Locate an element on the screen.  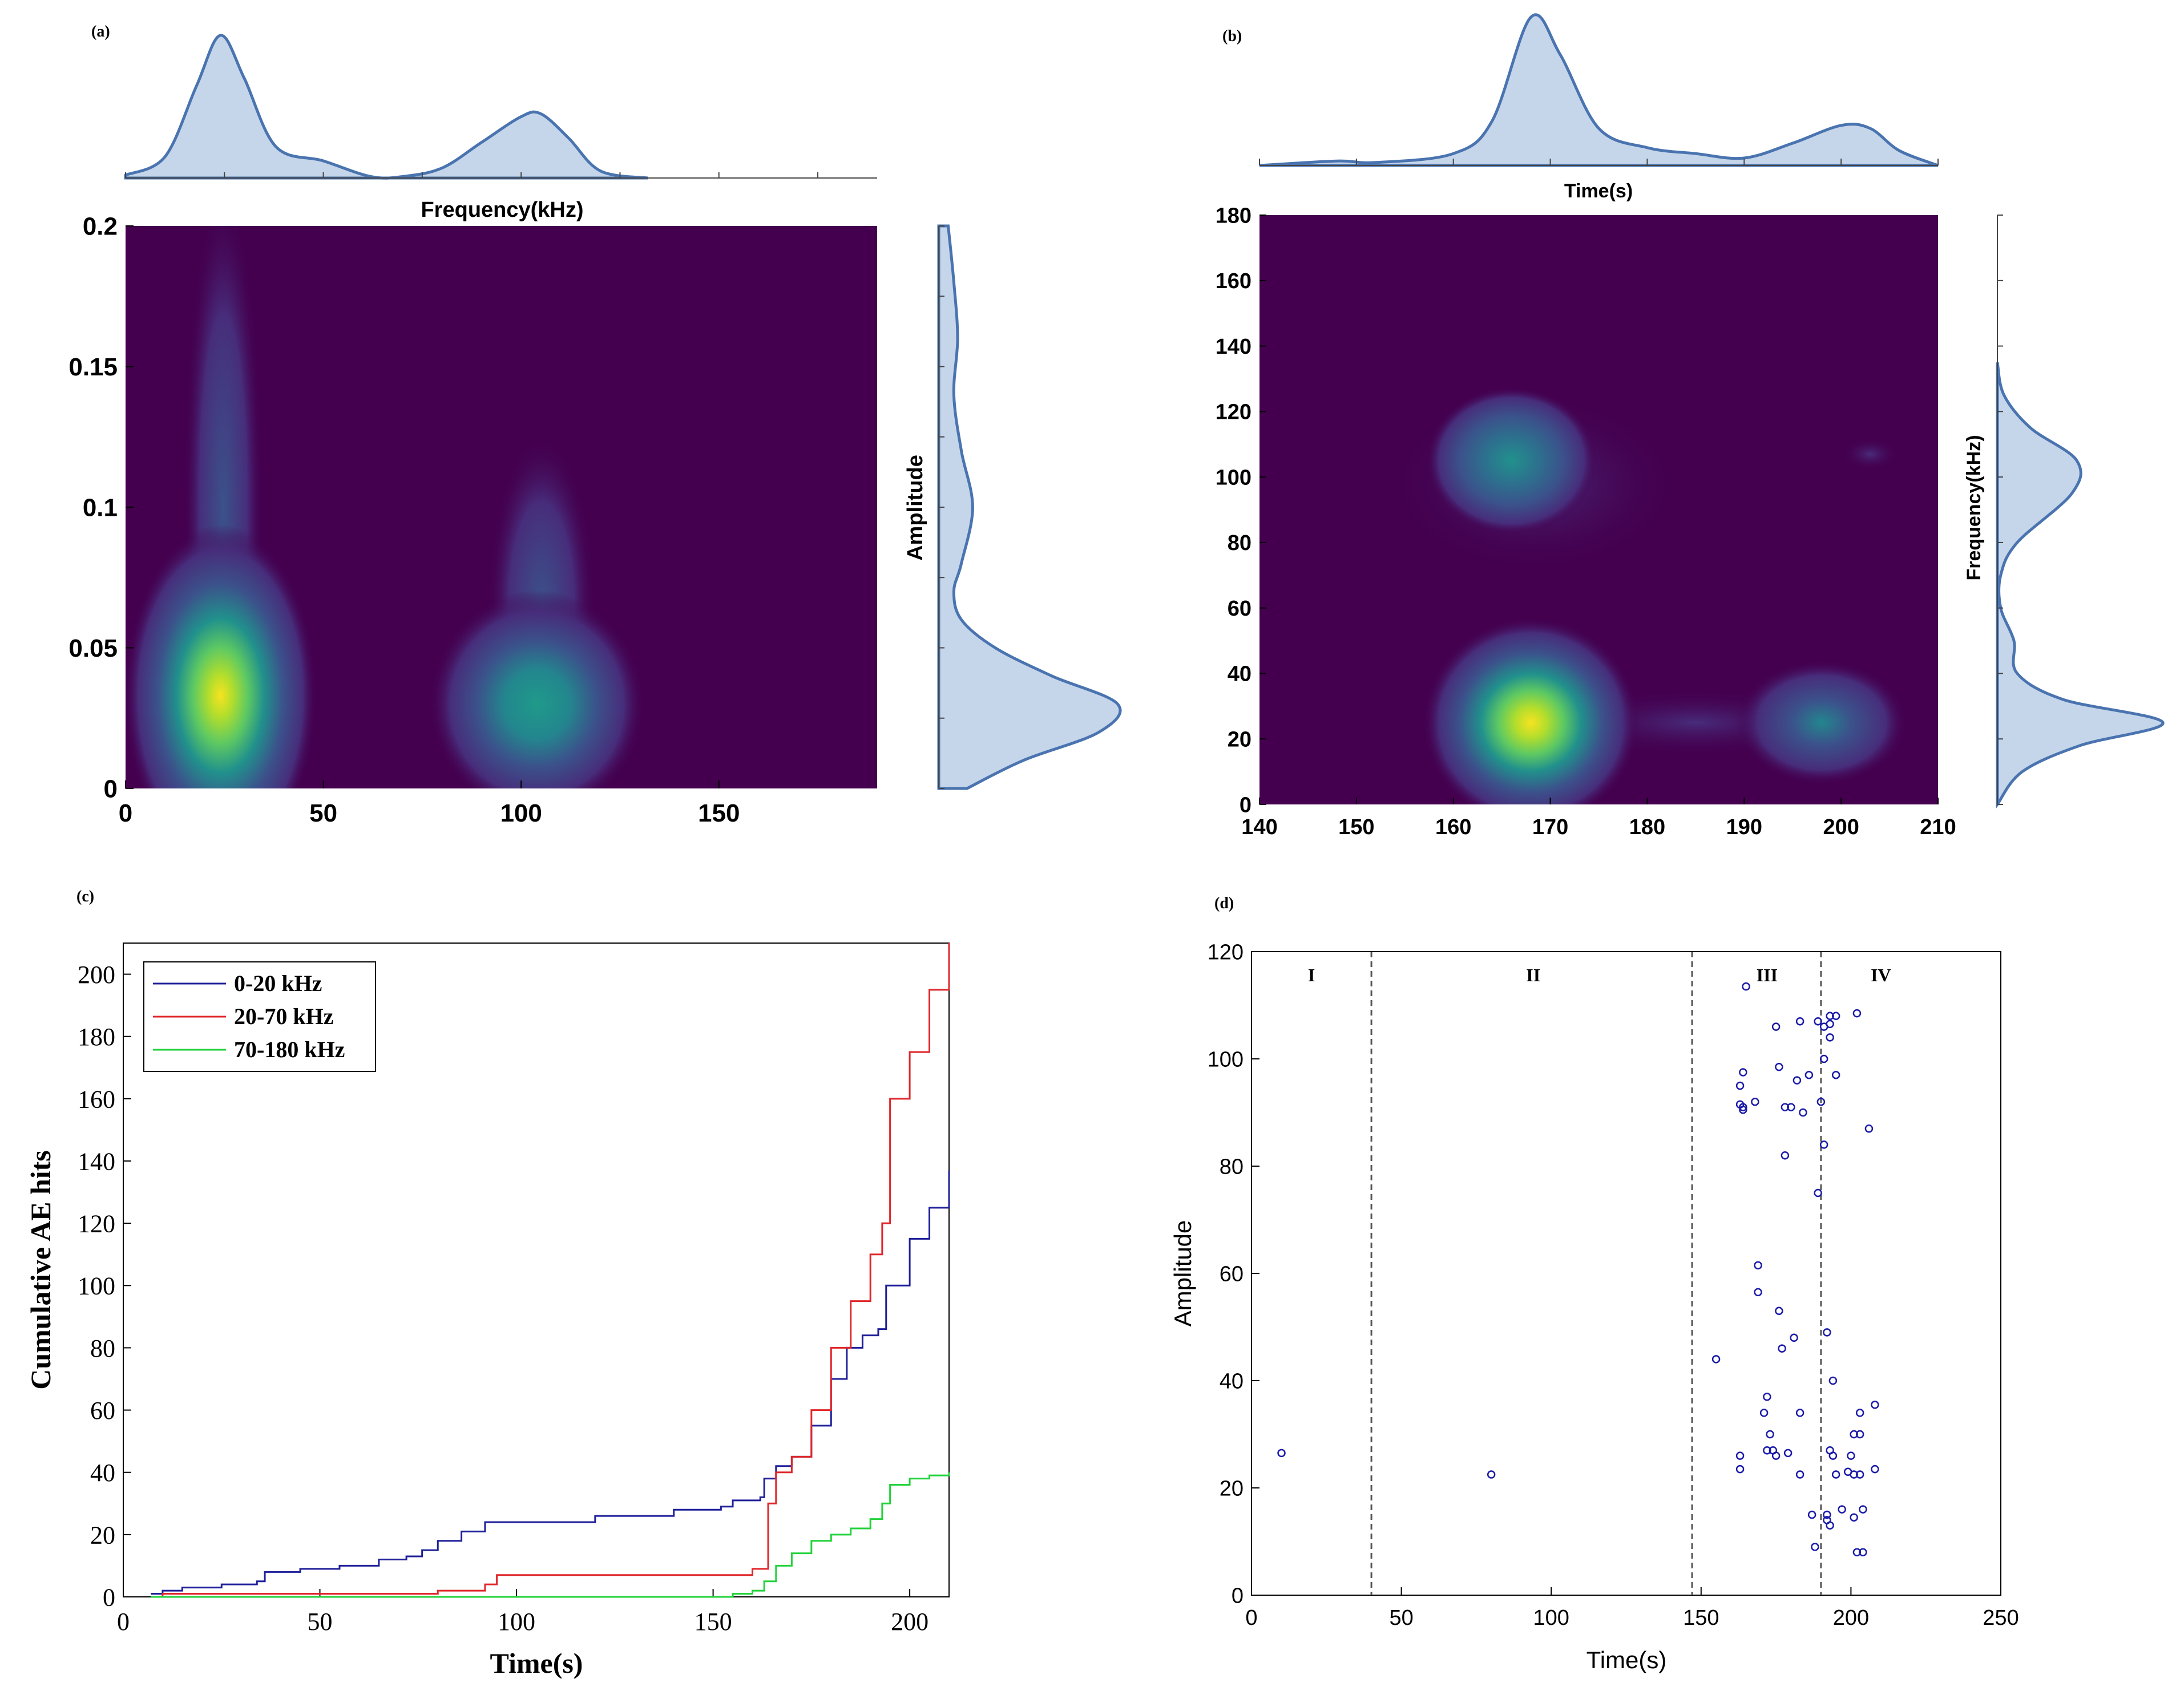
panel-b-y-tick-label: 180 is located at coordinates (1234, 216).